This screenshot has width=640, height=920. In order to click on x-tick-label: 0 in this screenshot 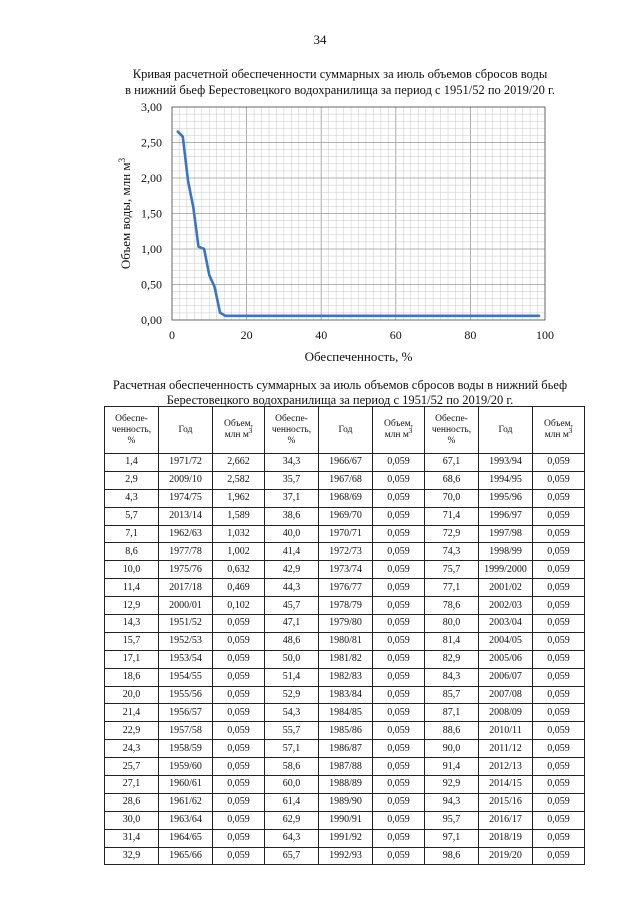, I will do `click(172, 335)`.